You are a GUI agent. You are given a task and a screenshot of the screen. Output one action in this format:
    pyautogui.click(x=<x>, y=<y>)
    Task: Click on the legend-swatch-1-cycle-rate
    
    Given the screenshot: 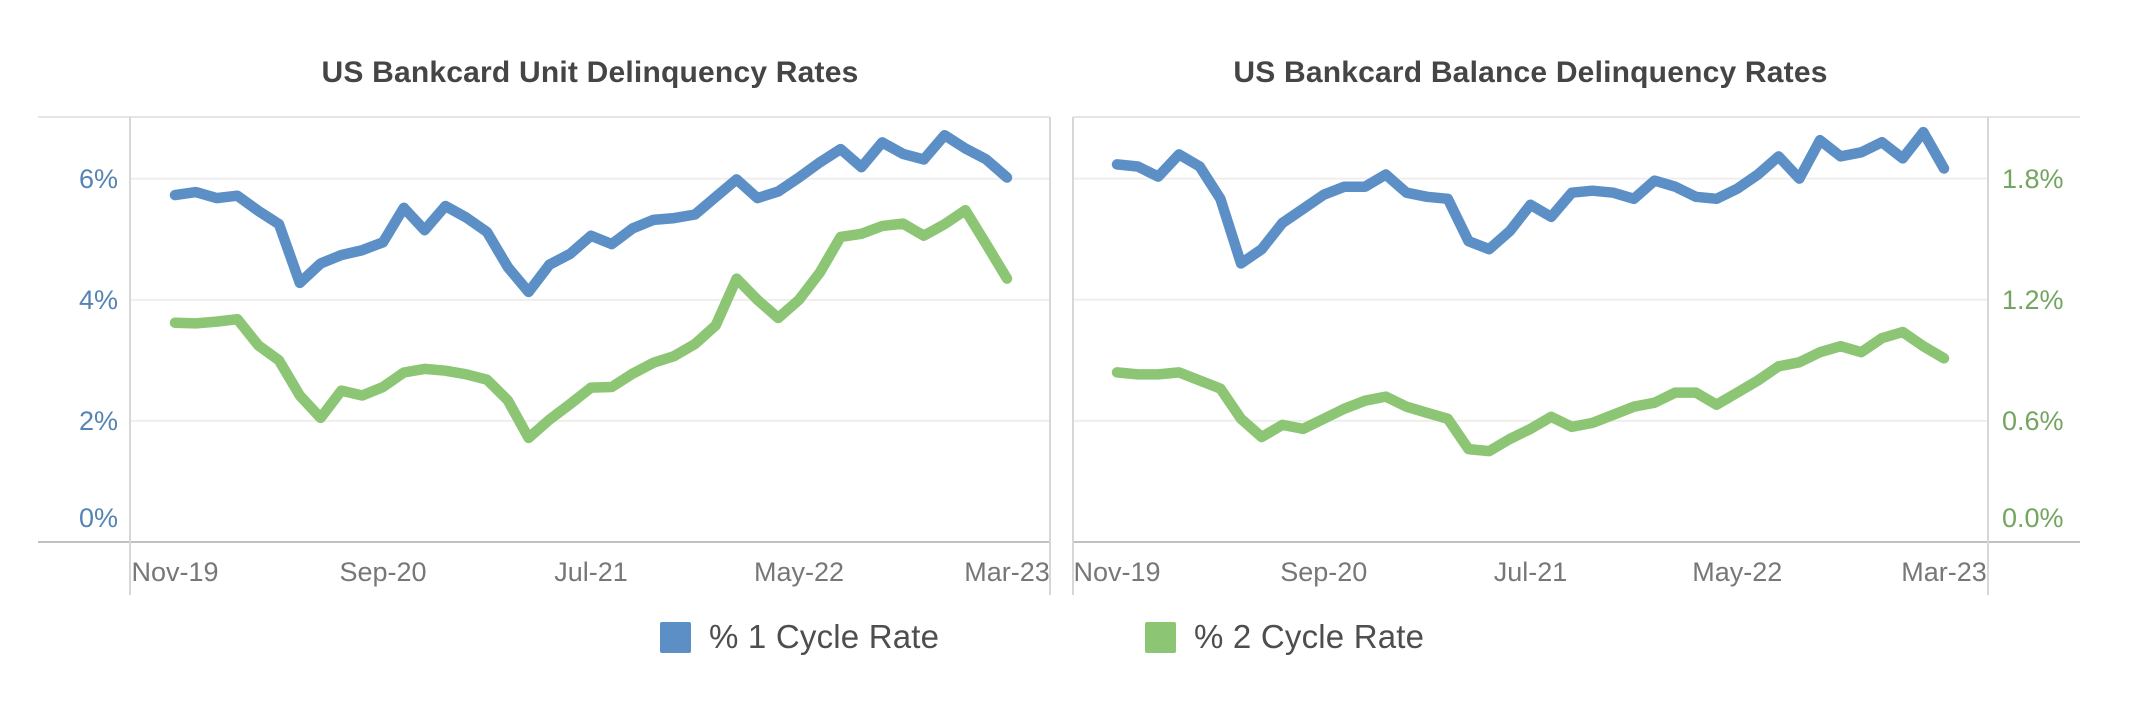 What is the action you would take?
    pyautogui.click(x=675, y=637)
    